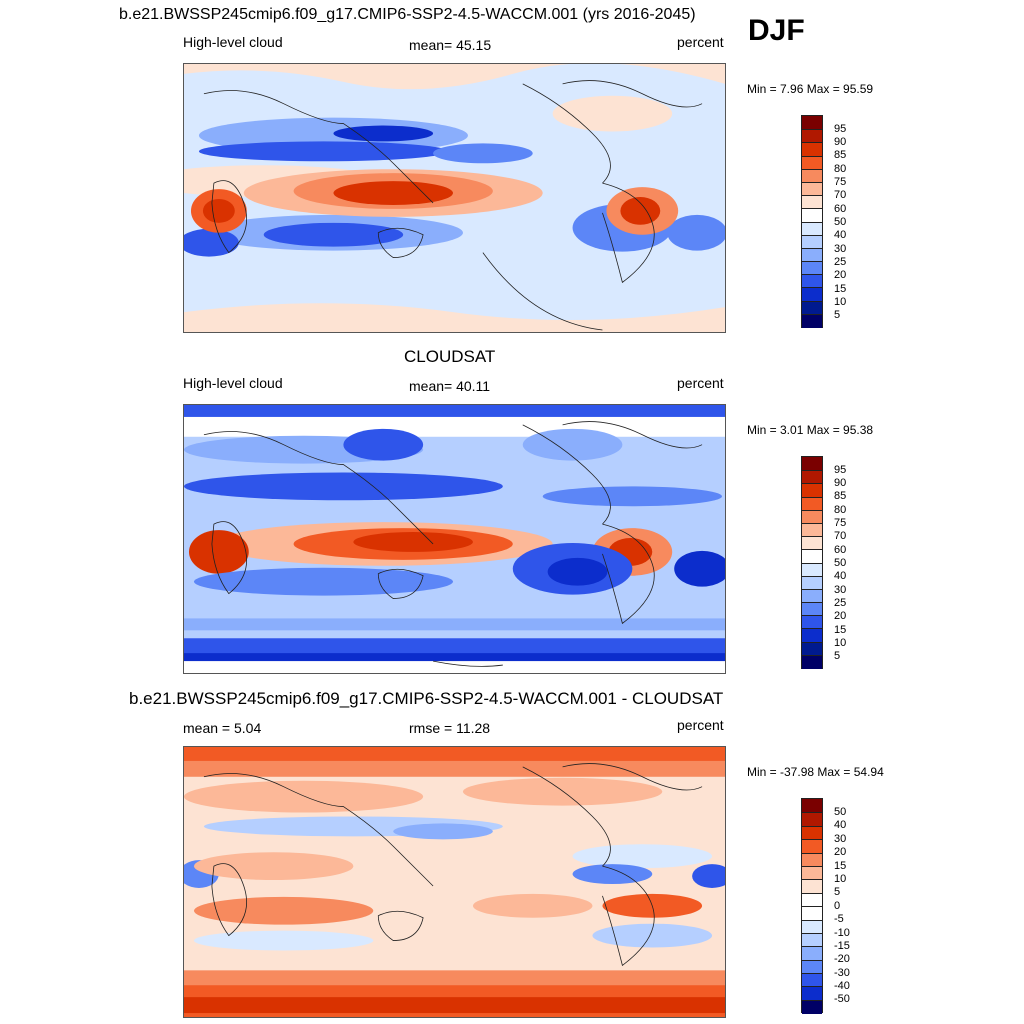  Describe the element at coordinates (450, 728) in the screenshot. I see `rmse-label: rmse = 11.28` at that location.